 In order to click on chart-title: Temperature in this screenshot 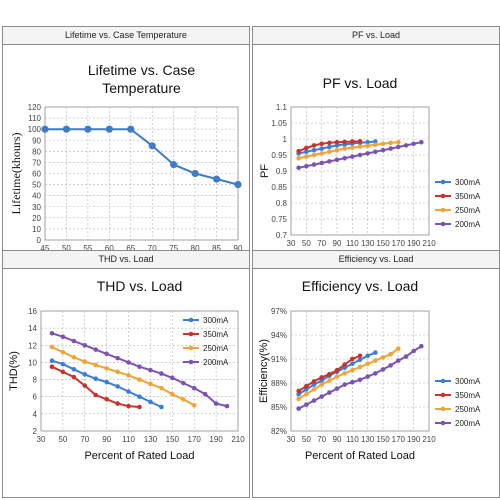, I will do `click(141, 88)`.